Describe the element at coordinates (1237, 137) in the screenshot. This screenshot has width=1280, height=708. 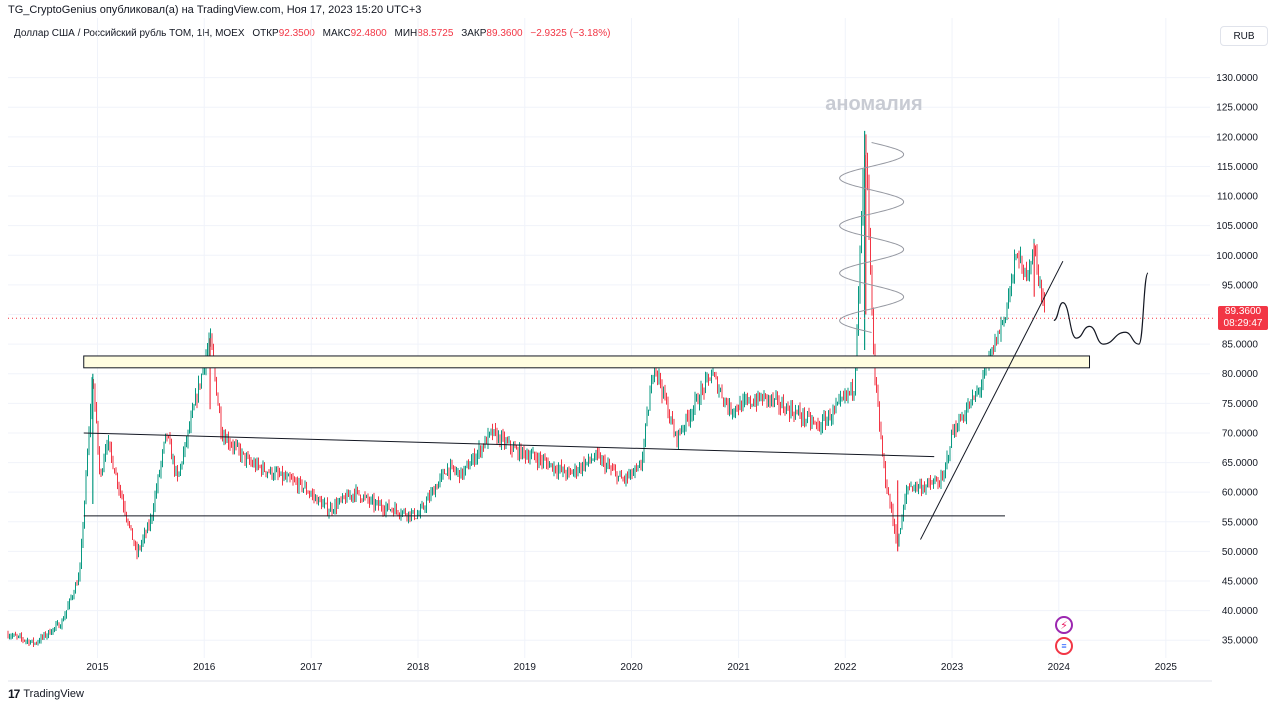
I see `y-tick-label: 120.0000` at that location.